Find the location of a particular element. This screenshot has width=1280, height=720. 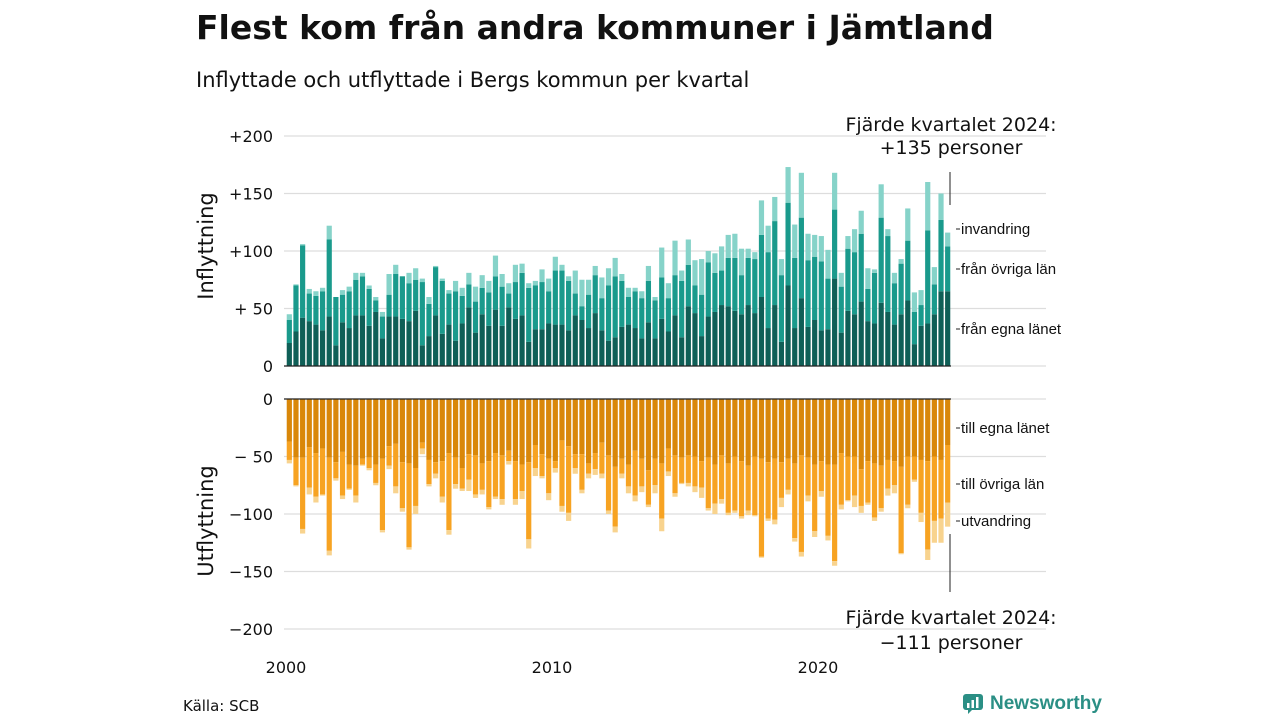

y-tick-label: −150 is located at coordinates (251, 572).